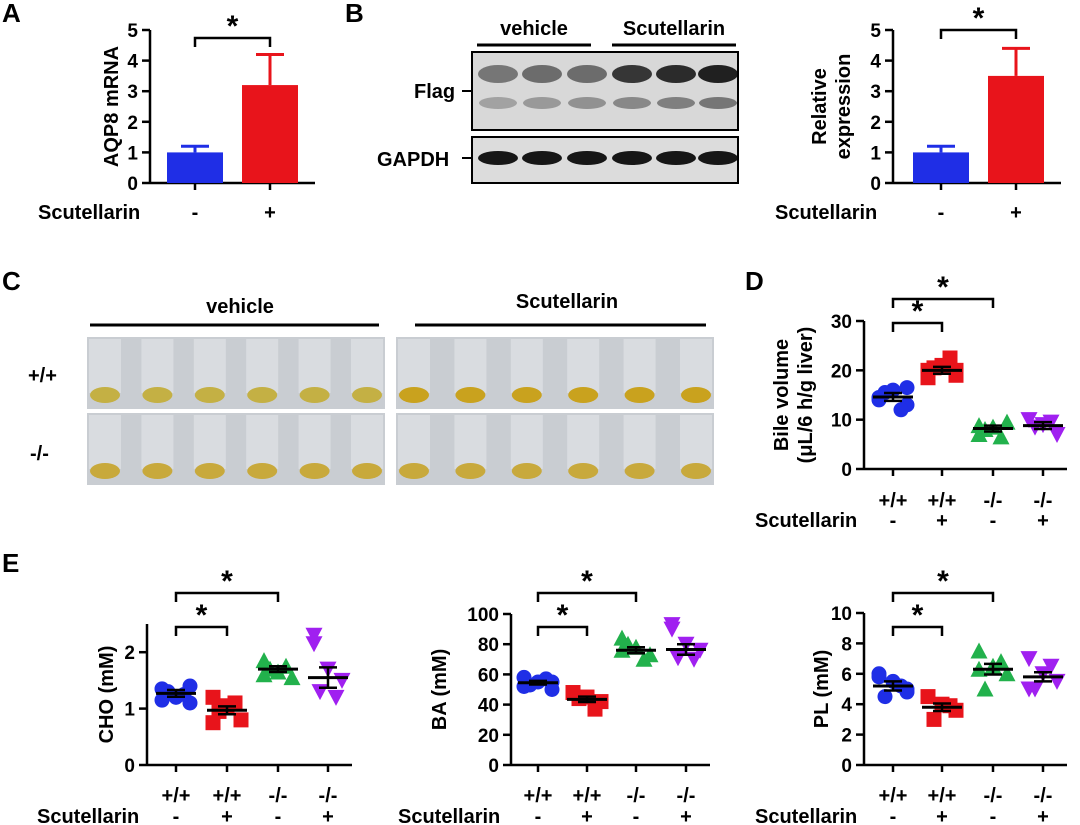 The height and width of the screenshot is (825, 1080). Describe the element at coordinates (806, 395) in the screenshot. I see `y-axis-label: (μL/6 h/g liver)` at that location.